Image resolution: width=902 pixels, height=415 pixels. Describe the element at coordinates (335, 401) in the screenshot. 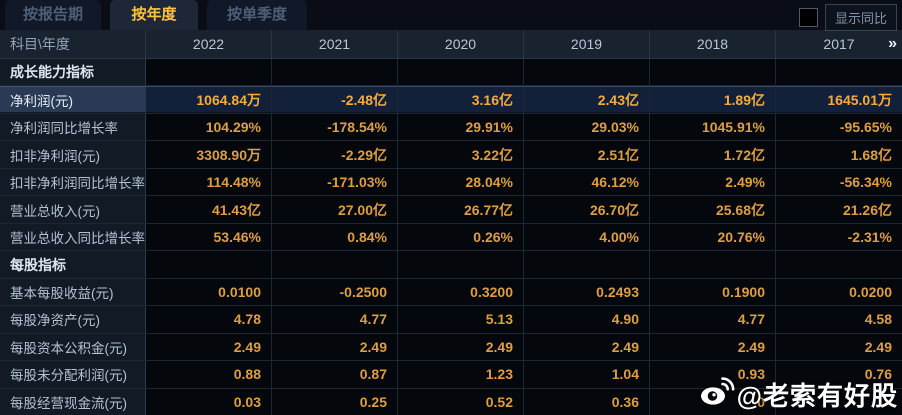

I see `value-cell: 0.25` at that location.